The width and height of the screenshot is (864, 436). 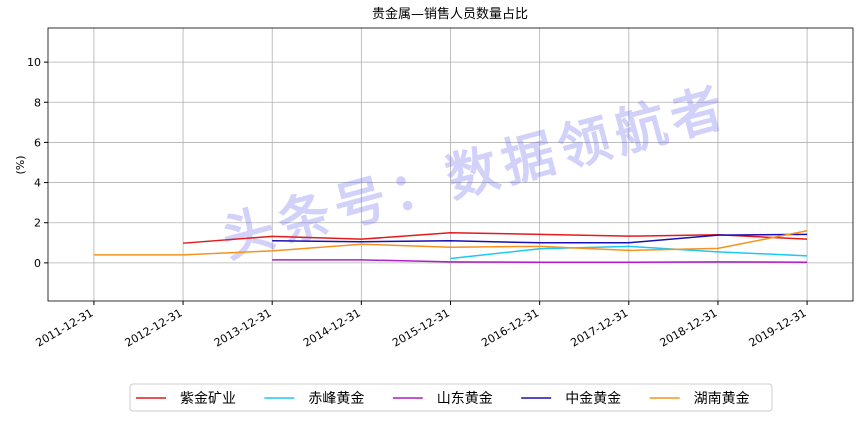 I want to click on y-tick-label: 0, so click(x=37, y=263).